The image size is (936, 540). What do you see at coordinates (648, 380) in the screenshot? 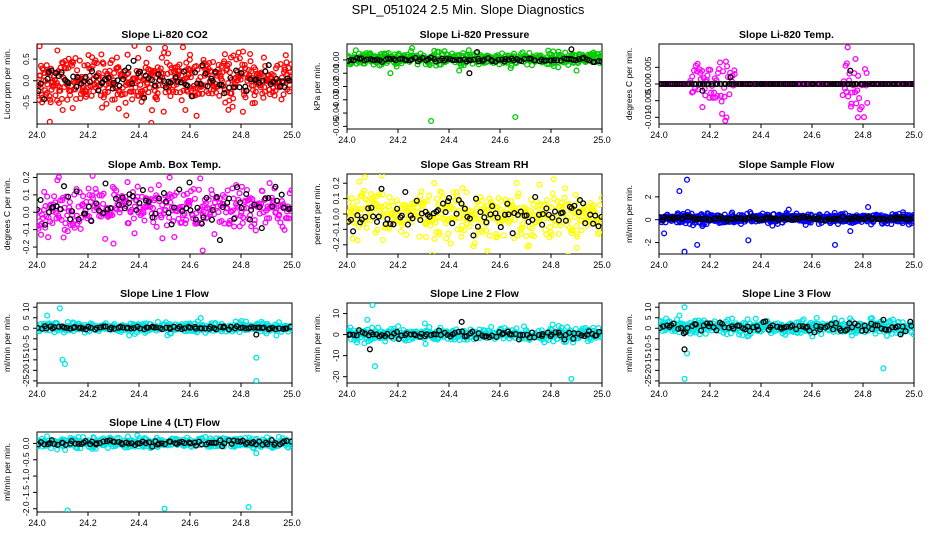
I see `y-tick-label: -25` at bounding box center [648, 380].